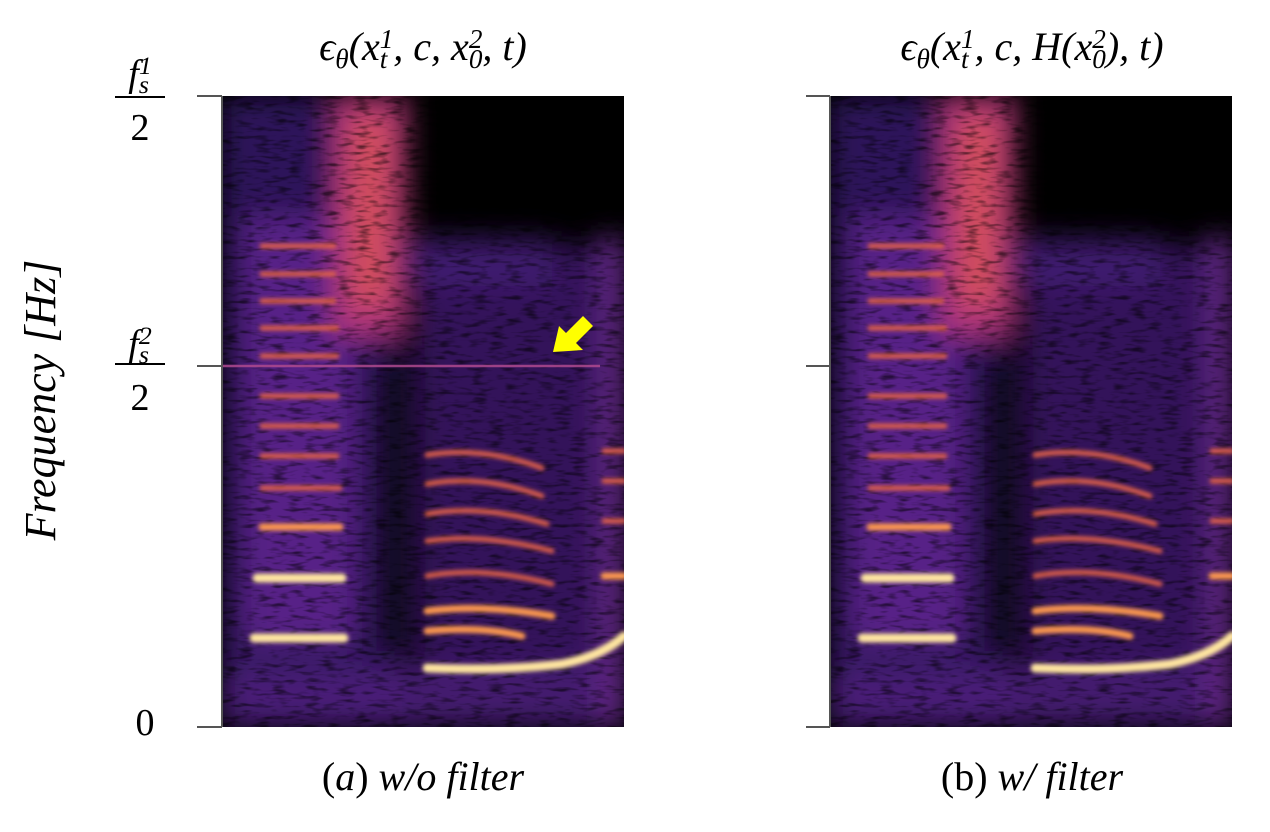  Describe the element at coordinates (40, 401) in the screenshot. I see `y-axis-label: Frequency [Hz]` at that location.